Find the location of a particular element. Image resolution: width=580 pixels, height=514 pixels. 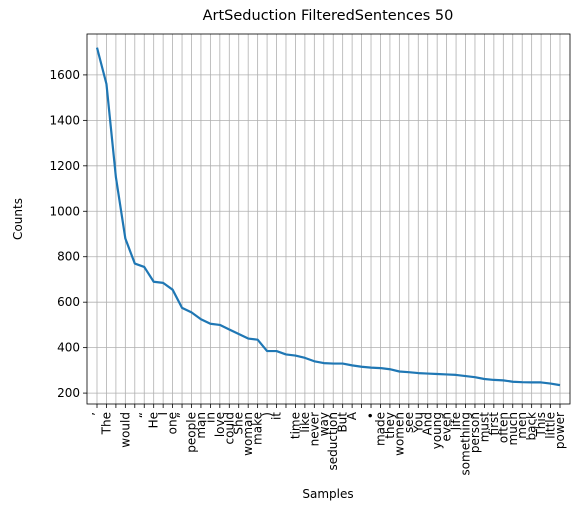

y-tick-label: 800 is located at coordinates (68, 257).